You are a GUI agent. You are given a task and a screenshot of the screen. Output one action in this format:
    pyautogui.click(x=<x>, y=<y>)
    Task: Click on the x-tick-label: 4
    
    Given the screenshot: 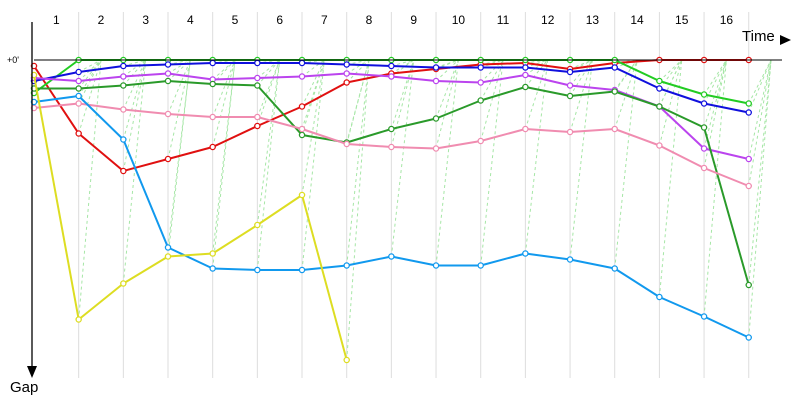 What is the action you would take?
    pyautogui.click(x=190, y=20)
    